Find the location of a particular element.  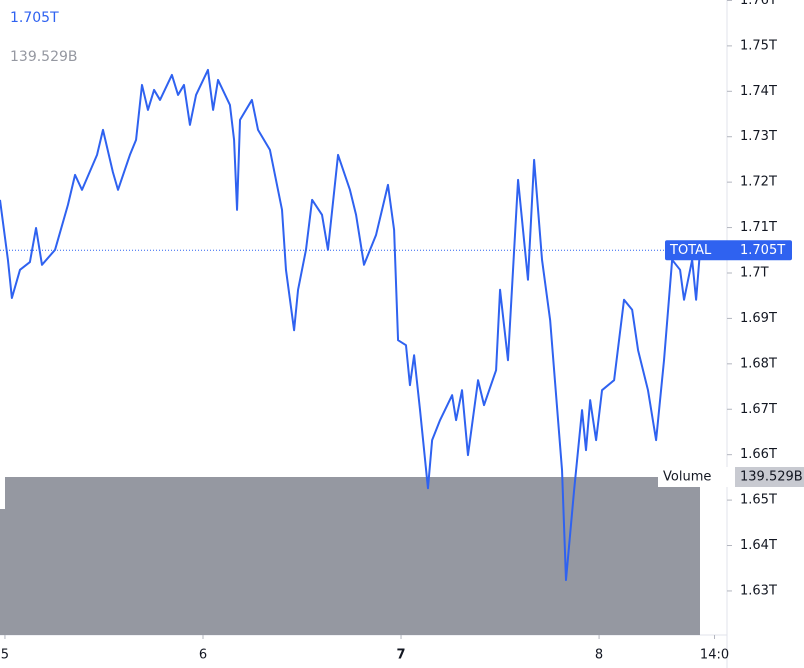

x-tick-label: 6 is located at coordinates (203, 655).